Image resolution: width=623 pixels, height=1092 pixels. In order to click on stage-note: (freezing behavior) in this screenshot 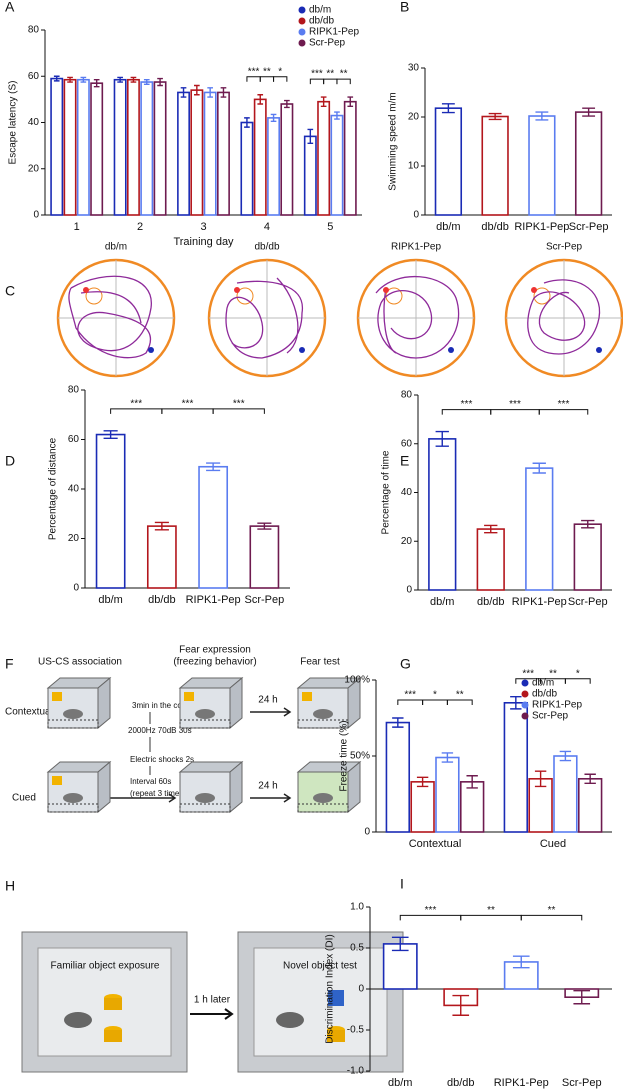, I will do `click(214, 662)`.